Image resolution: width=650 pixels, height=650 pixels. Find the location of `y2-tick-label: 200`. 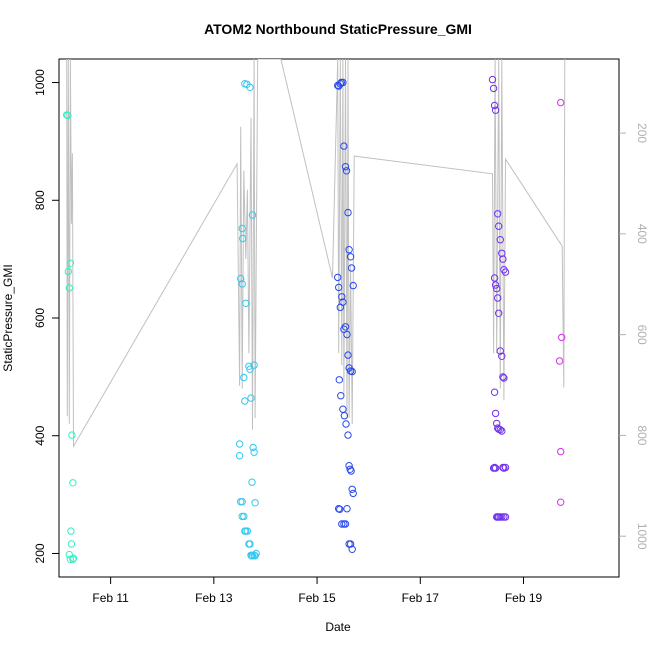

y2-tick-label: 200 is located at coordinates (642, 133).